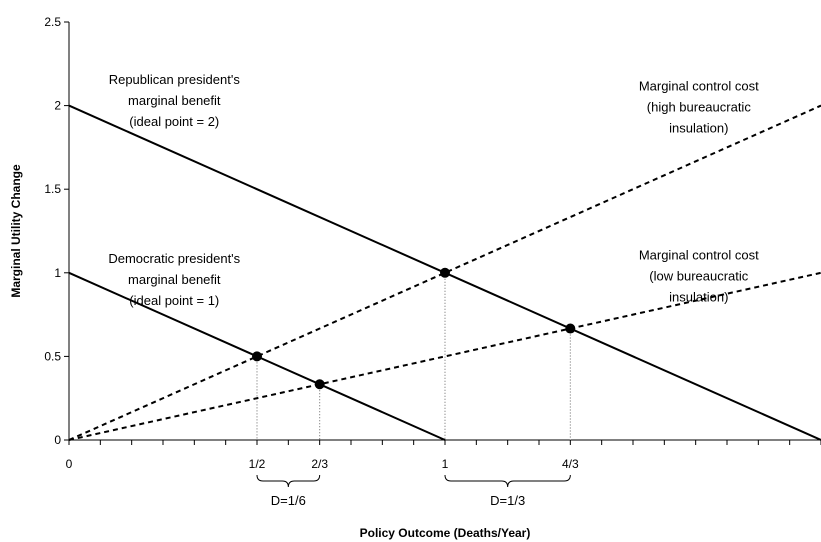 The width and height of the screenshot is (821, 542). I want to click on x-tick-label: 4/3, so click(570, 464).